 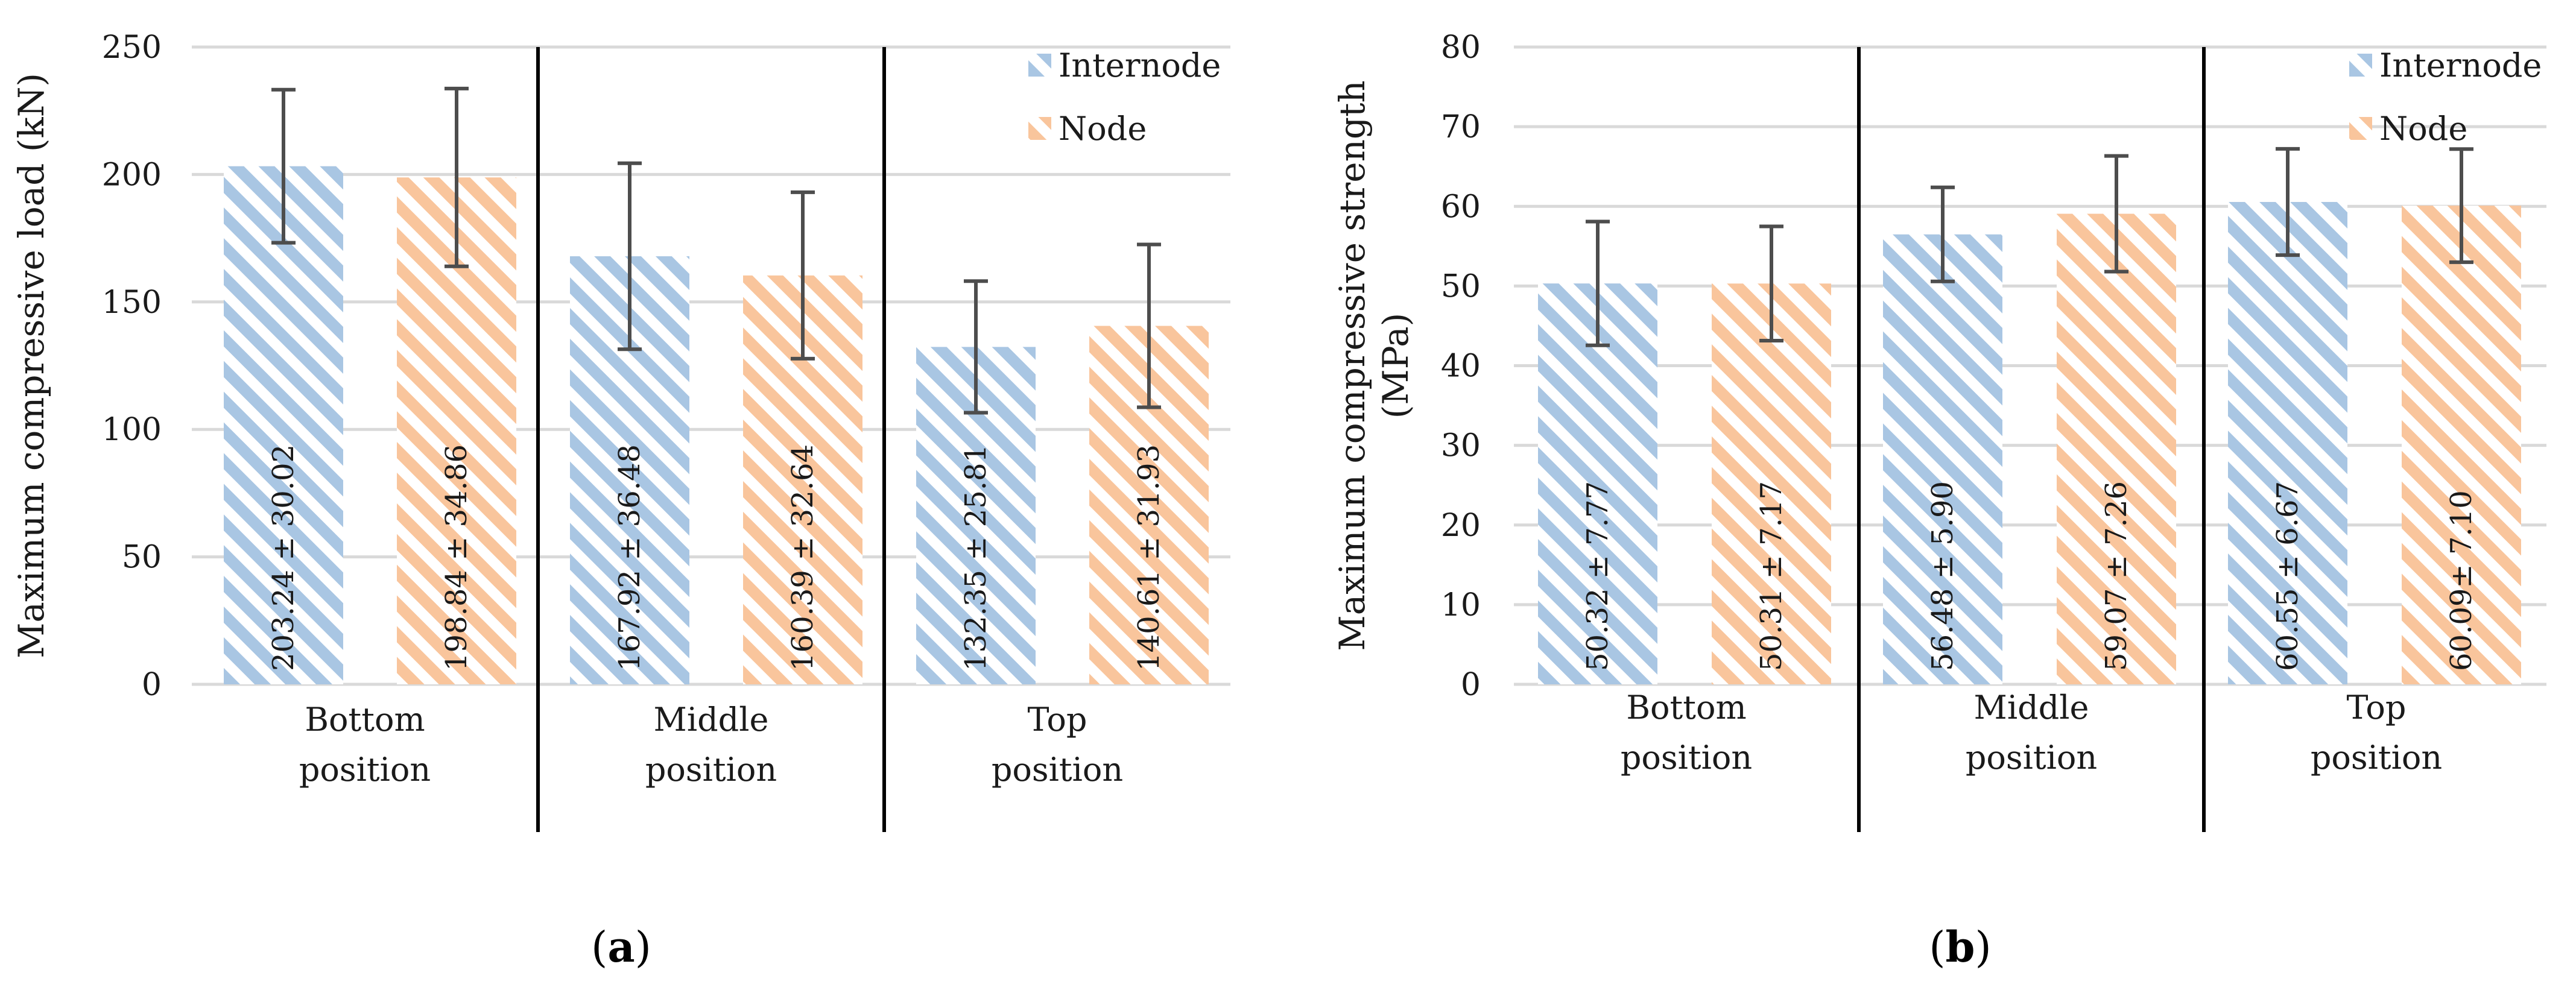 I want to click on bar-value-label: 167.92 ± 36.48, so click(x=630, y=557).